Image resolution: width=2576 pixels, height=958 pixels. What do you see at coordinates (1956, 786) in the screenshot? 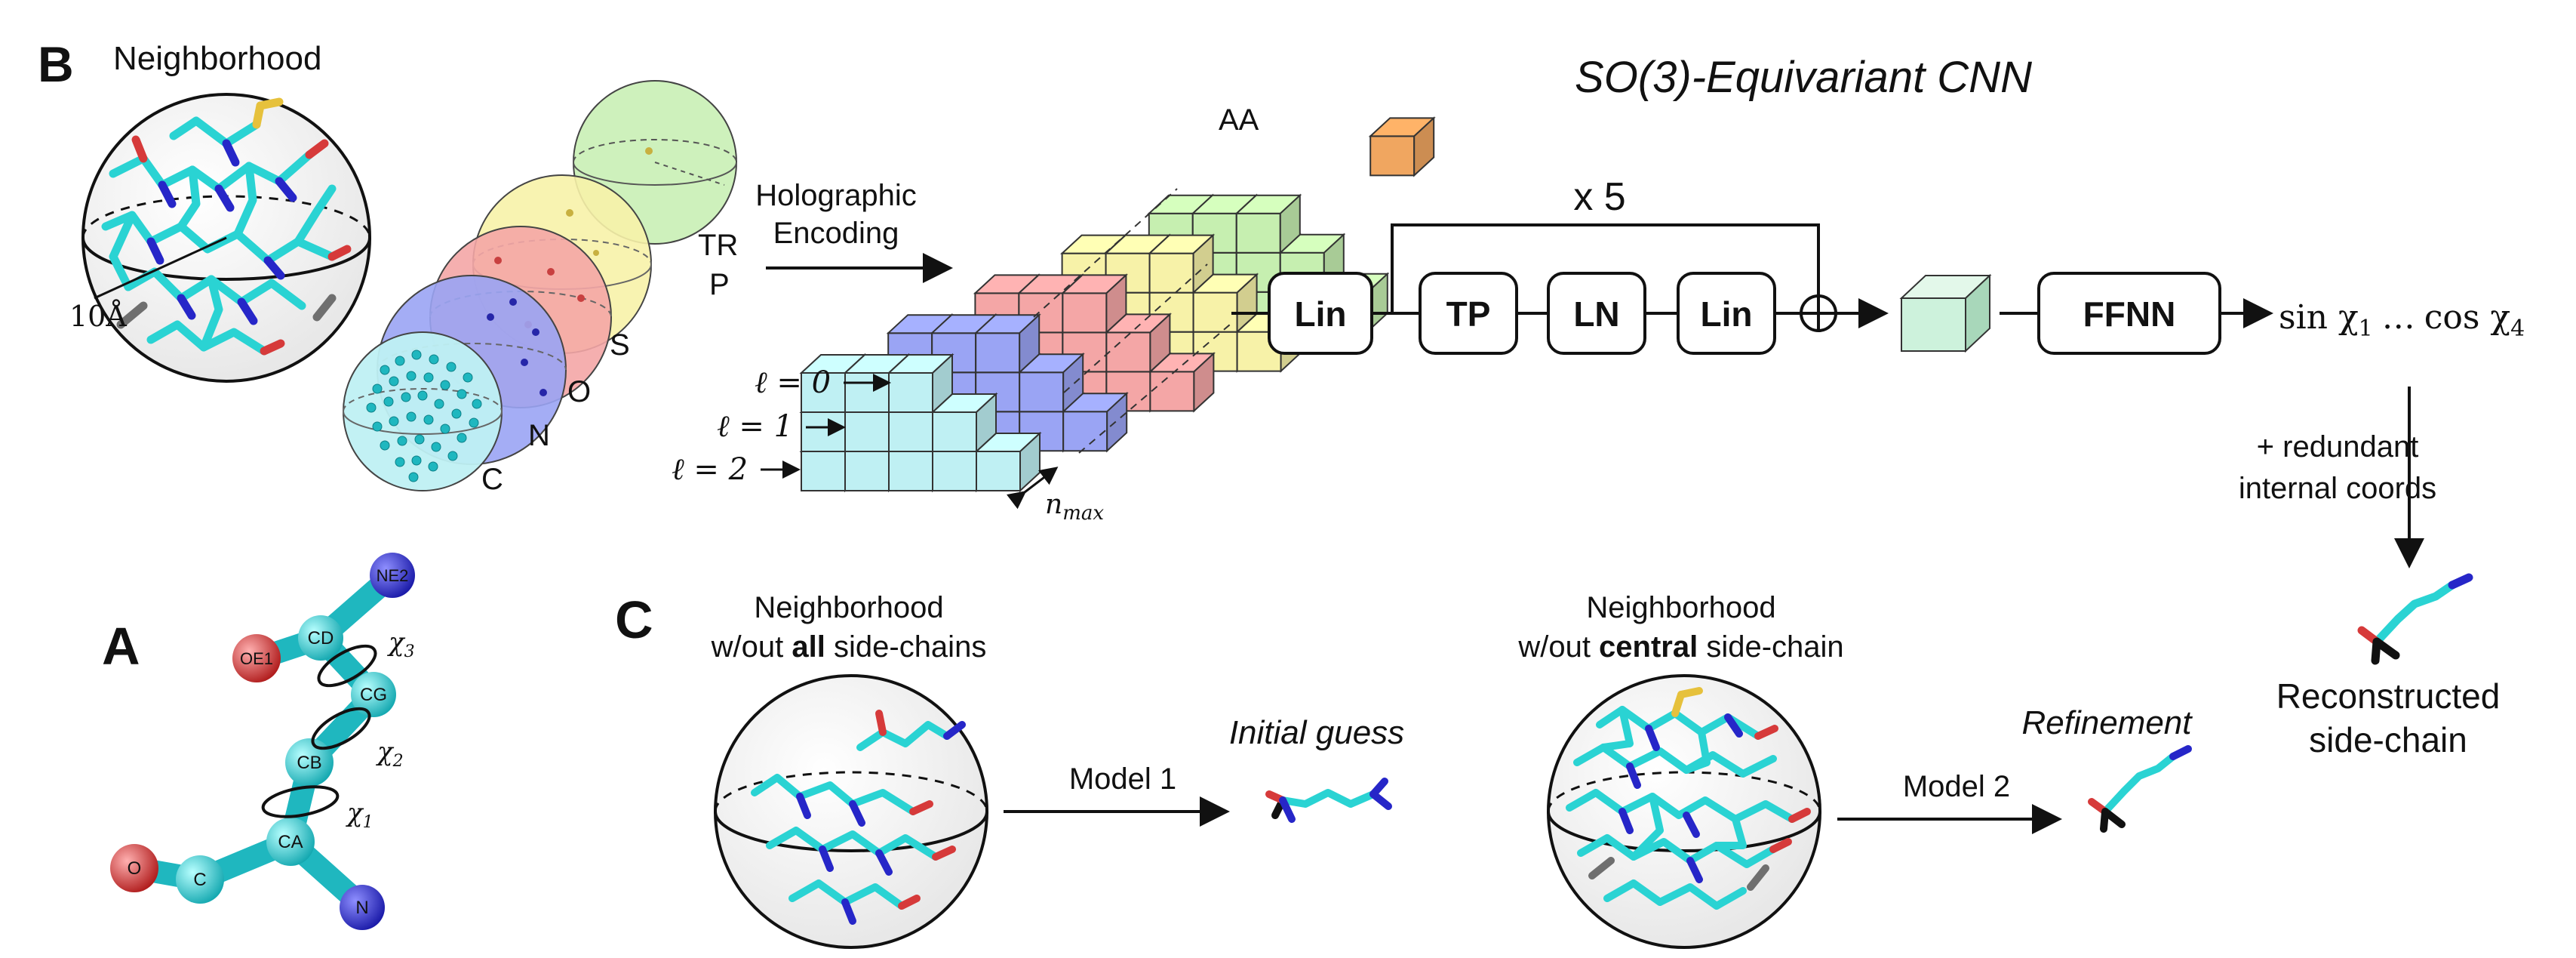
I see `model2-label: Model 2` at bounding box center [1956, 786].